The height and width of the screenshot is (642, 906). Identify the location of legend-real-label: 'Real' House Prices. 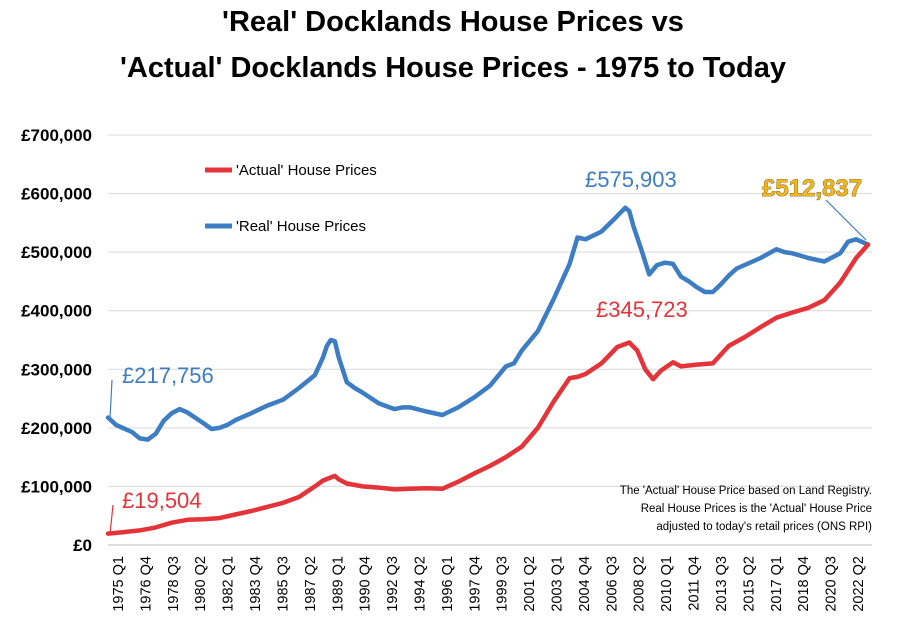
(301, 226).